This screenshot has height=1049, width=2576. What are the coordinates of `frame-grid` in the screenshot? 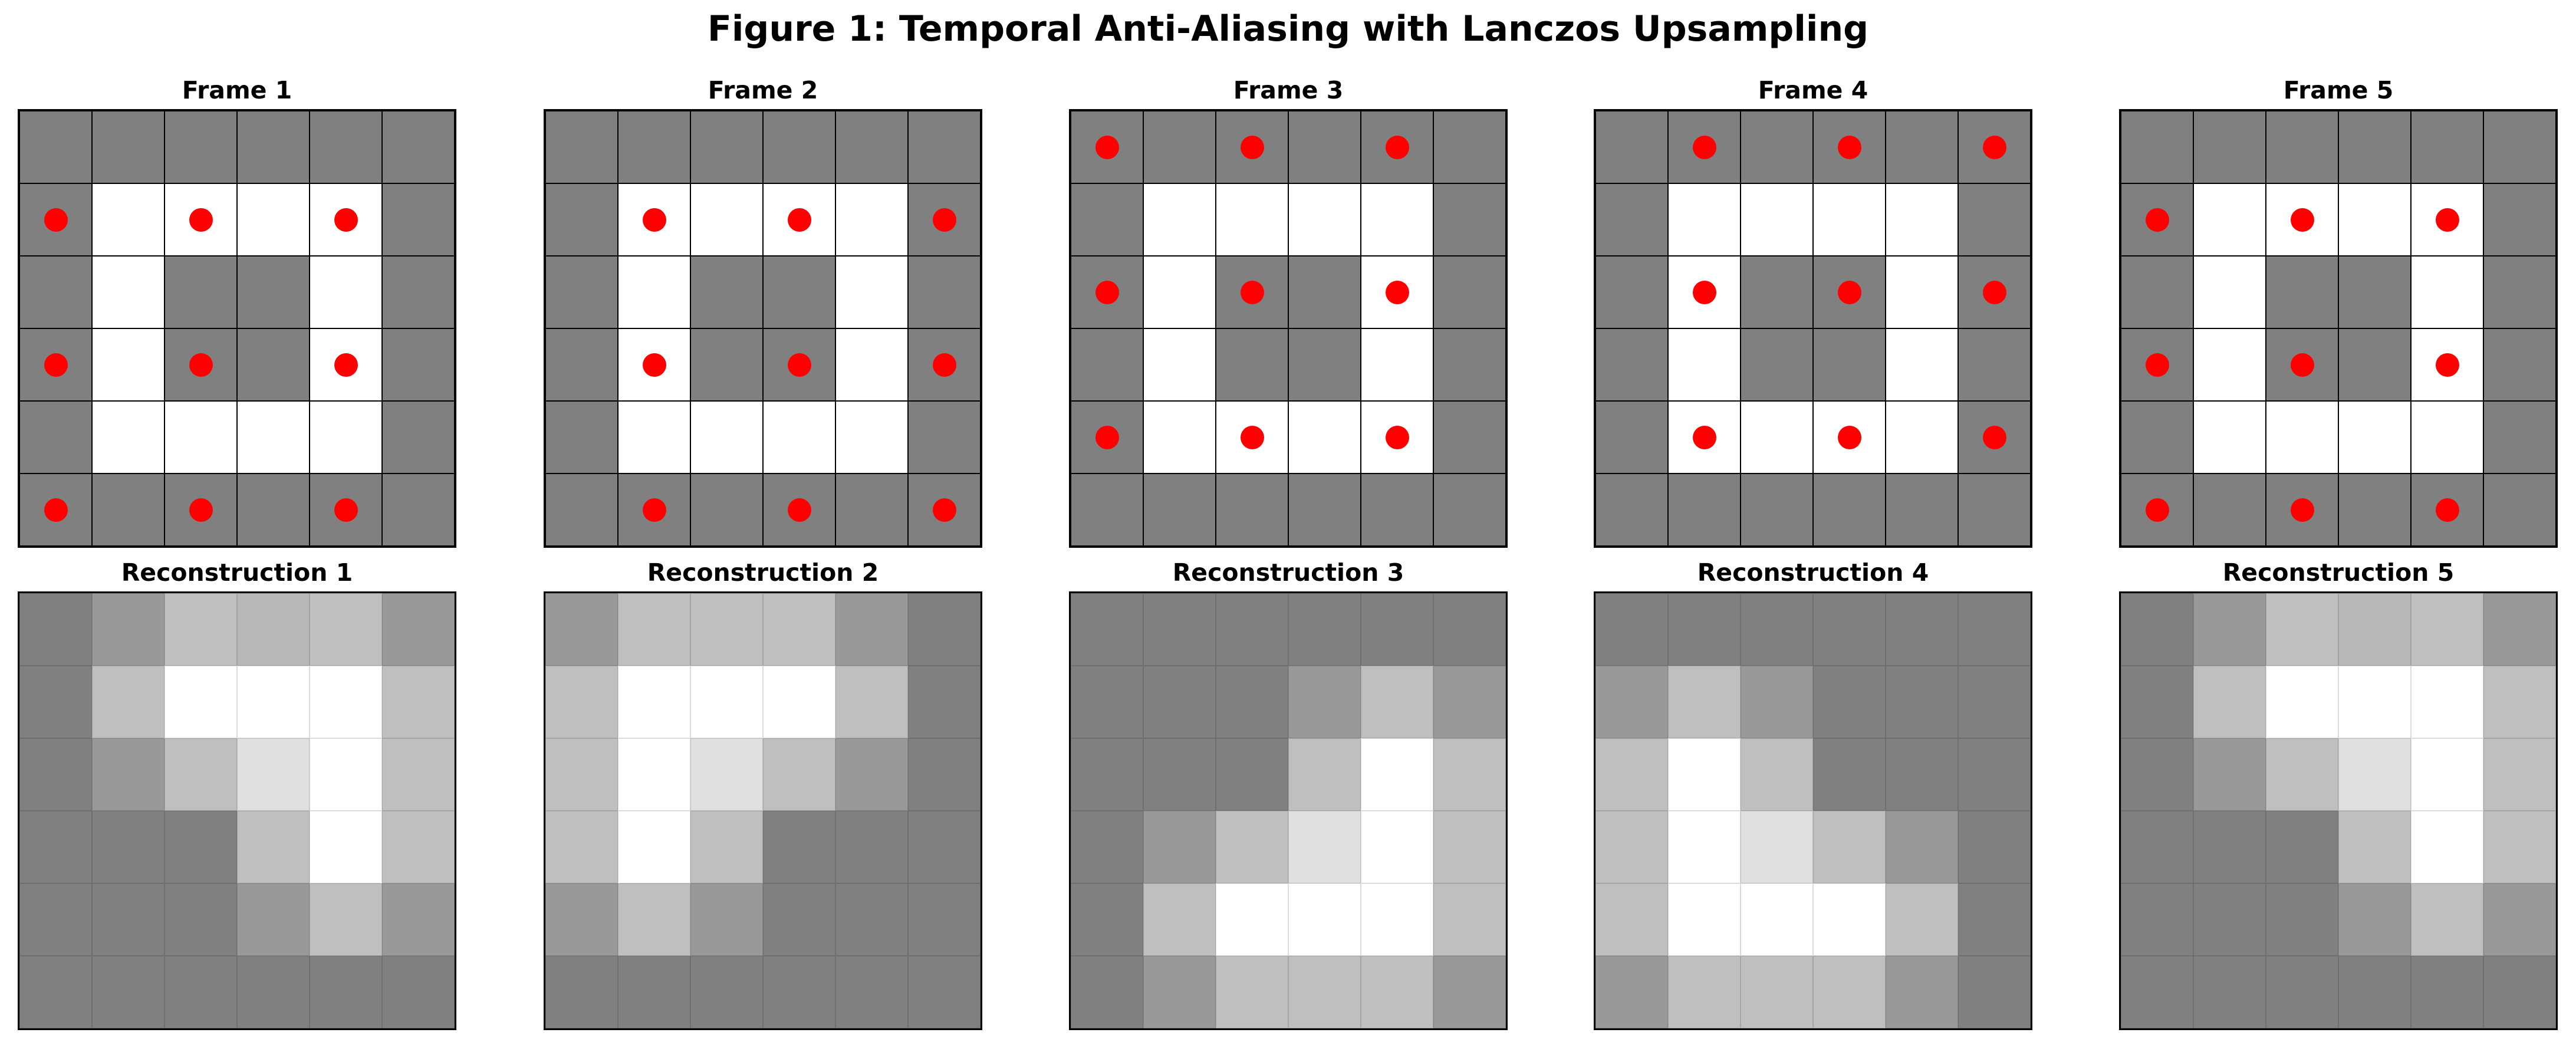 It's located at (1813, 328).